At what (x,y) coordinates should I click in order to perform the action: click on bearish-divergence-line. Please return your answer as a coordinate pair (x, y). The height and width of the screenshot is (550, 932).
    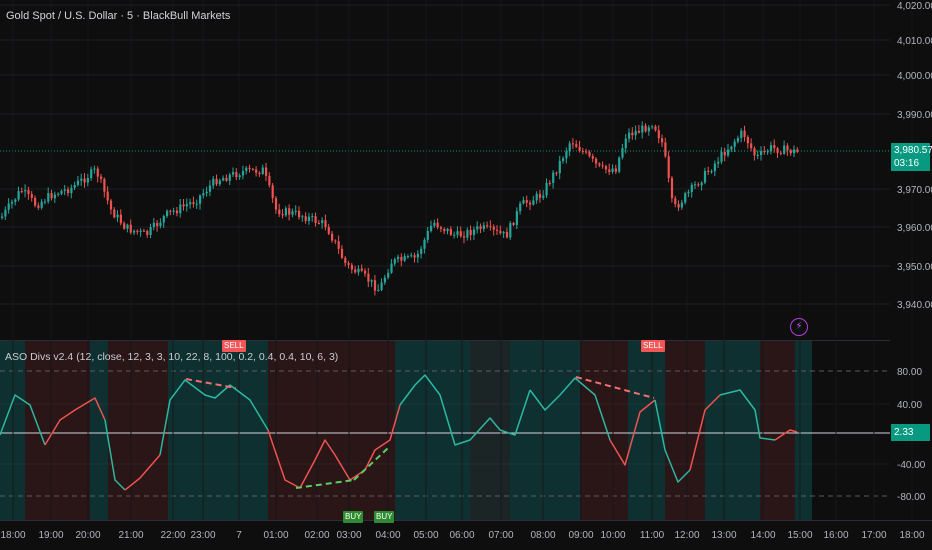
    Looking at the image, I should click on (615, 387).